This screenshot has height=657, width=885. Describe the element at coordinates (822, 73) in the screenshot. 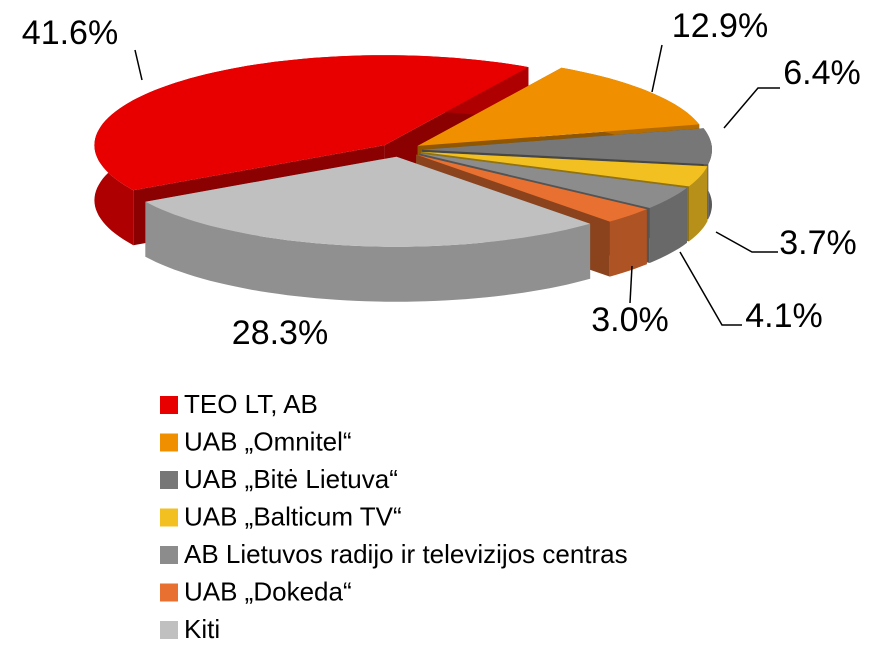

I see `data-label: 6.4%` at that location.